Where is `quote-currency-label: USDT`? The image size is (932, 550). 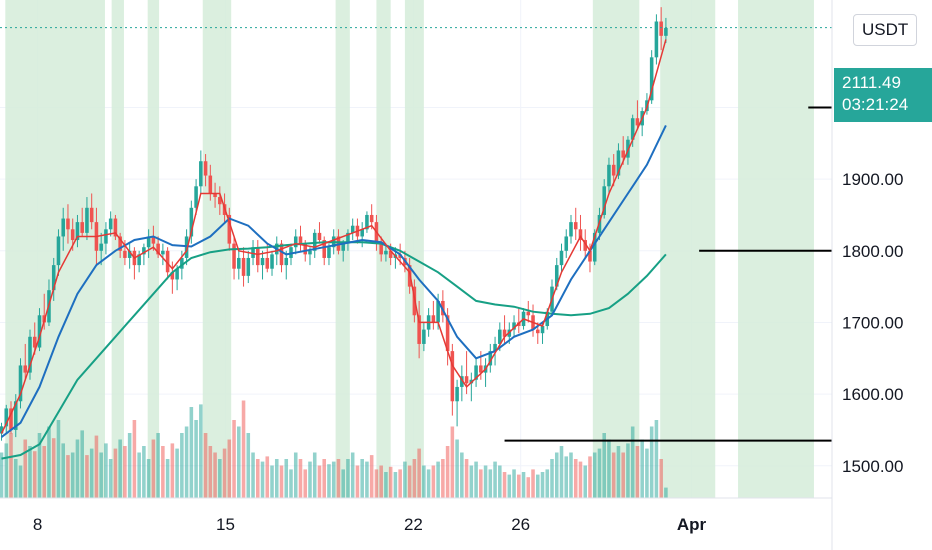 quote-currency-label: USDT is located at coordinates (885, 29).